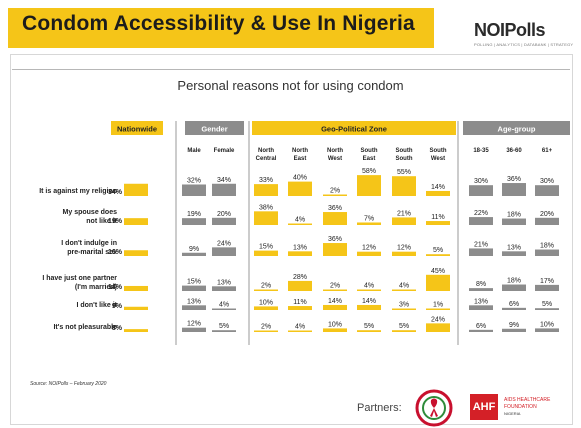  What do you see at coordinates (481, 244) in the screenshot?
I see `value-label-18-35-3: 21%` at bounding box center [481, 244].